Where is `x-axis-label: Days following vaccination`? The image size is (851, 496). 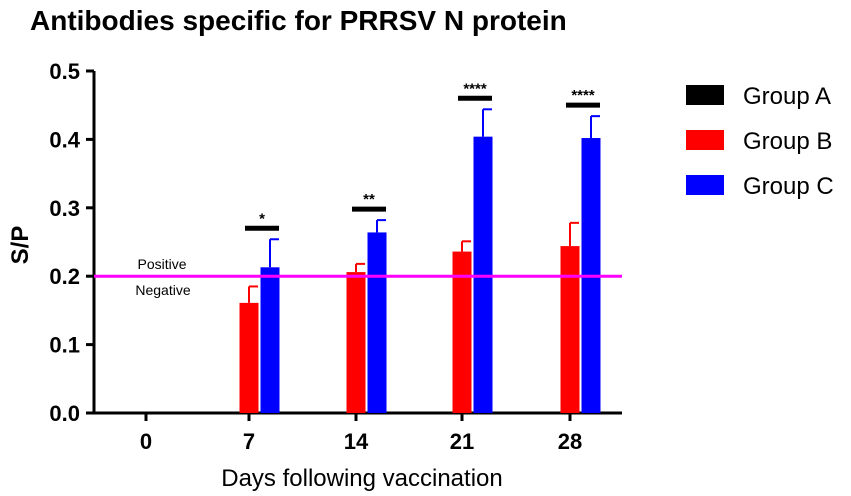
x-axis-label: Days following vaccination is located at coordinates (361, 478).